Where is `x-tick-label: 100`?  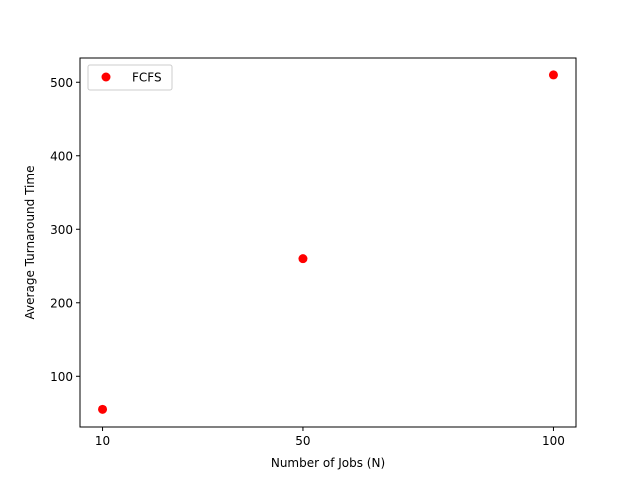
x-tick-label: 100 is located at coordinates (553, 441).